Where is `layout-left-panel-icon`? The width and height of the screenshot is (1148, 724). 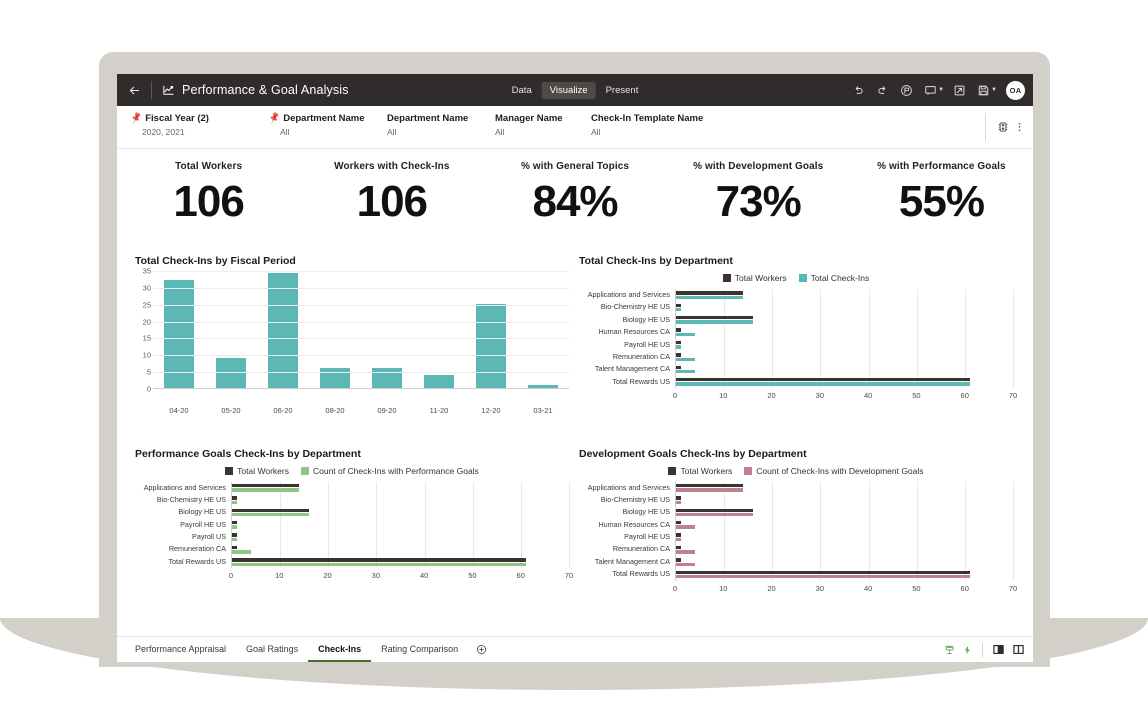 layout-left-panel-icon is located at coordinates (998, 649).